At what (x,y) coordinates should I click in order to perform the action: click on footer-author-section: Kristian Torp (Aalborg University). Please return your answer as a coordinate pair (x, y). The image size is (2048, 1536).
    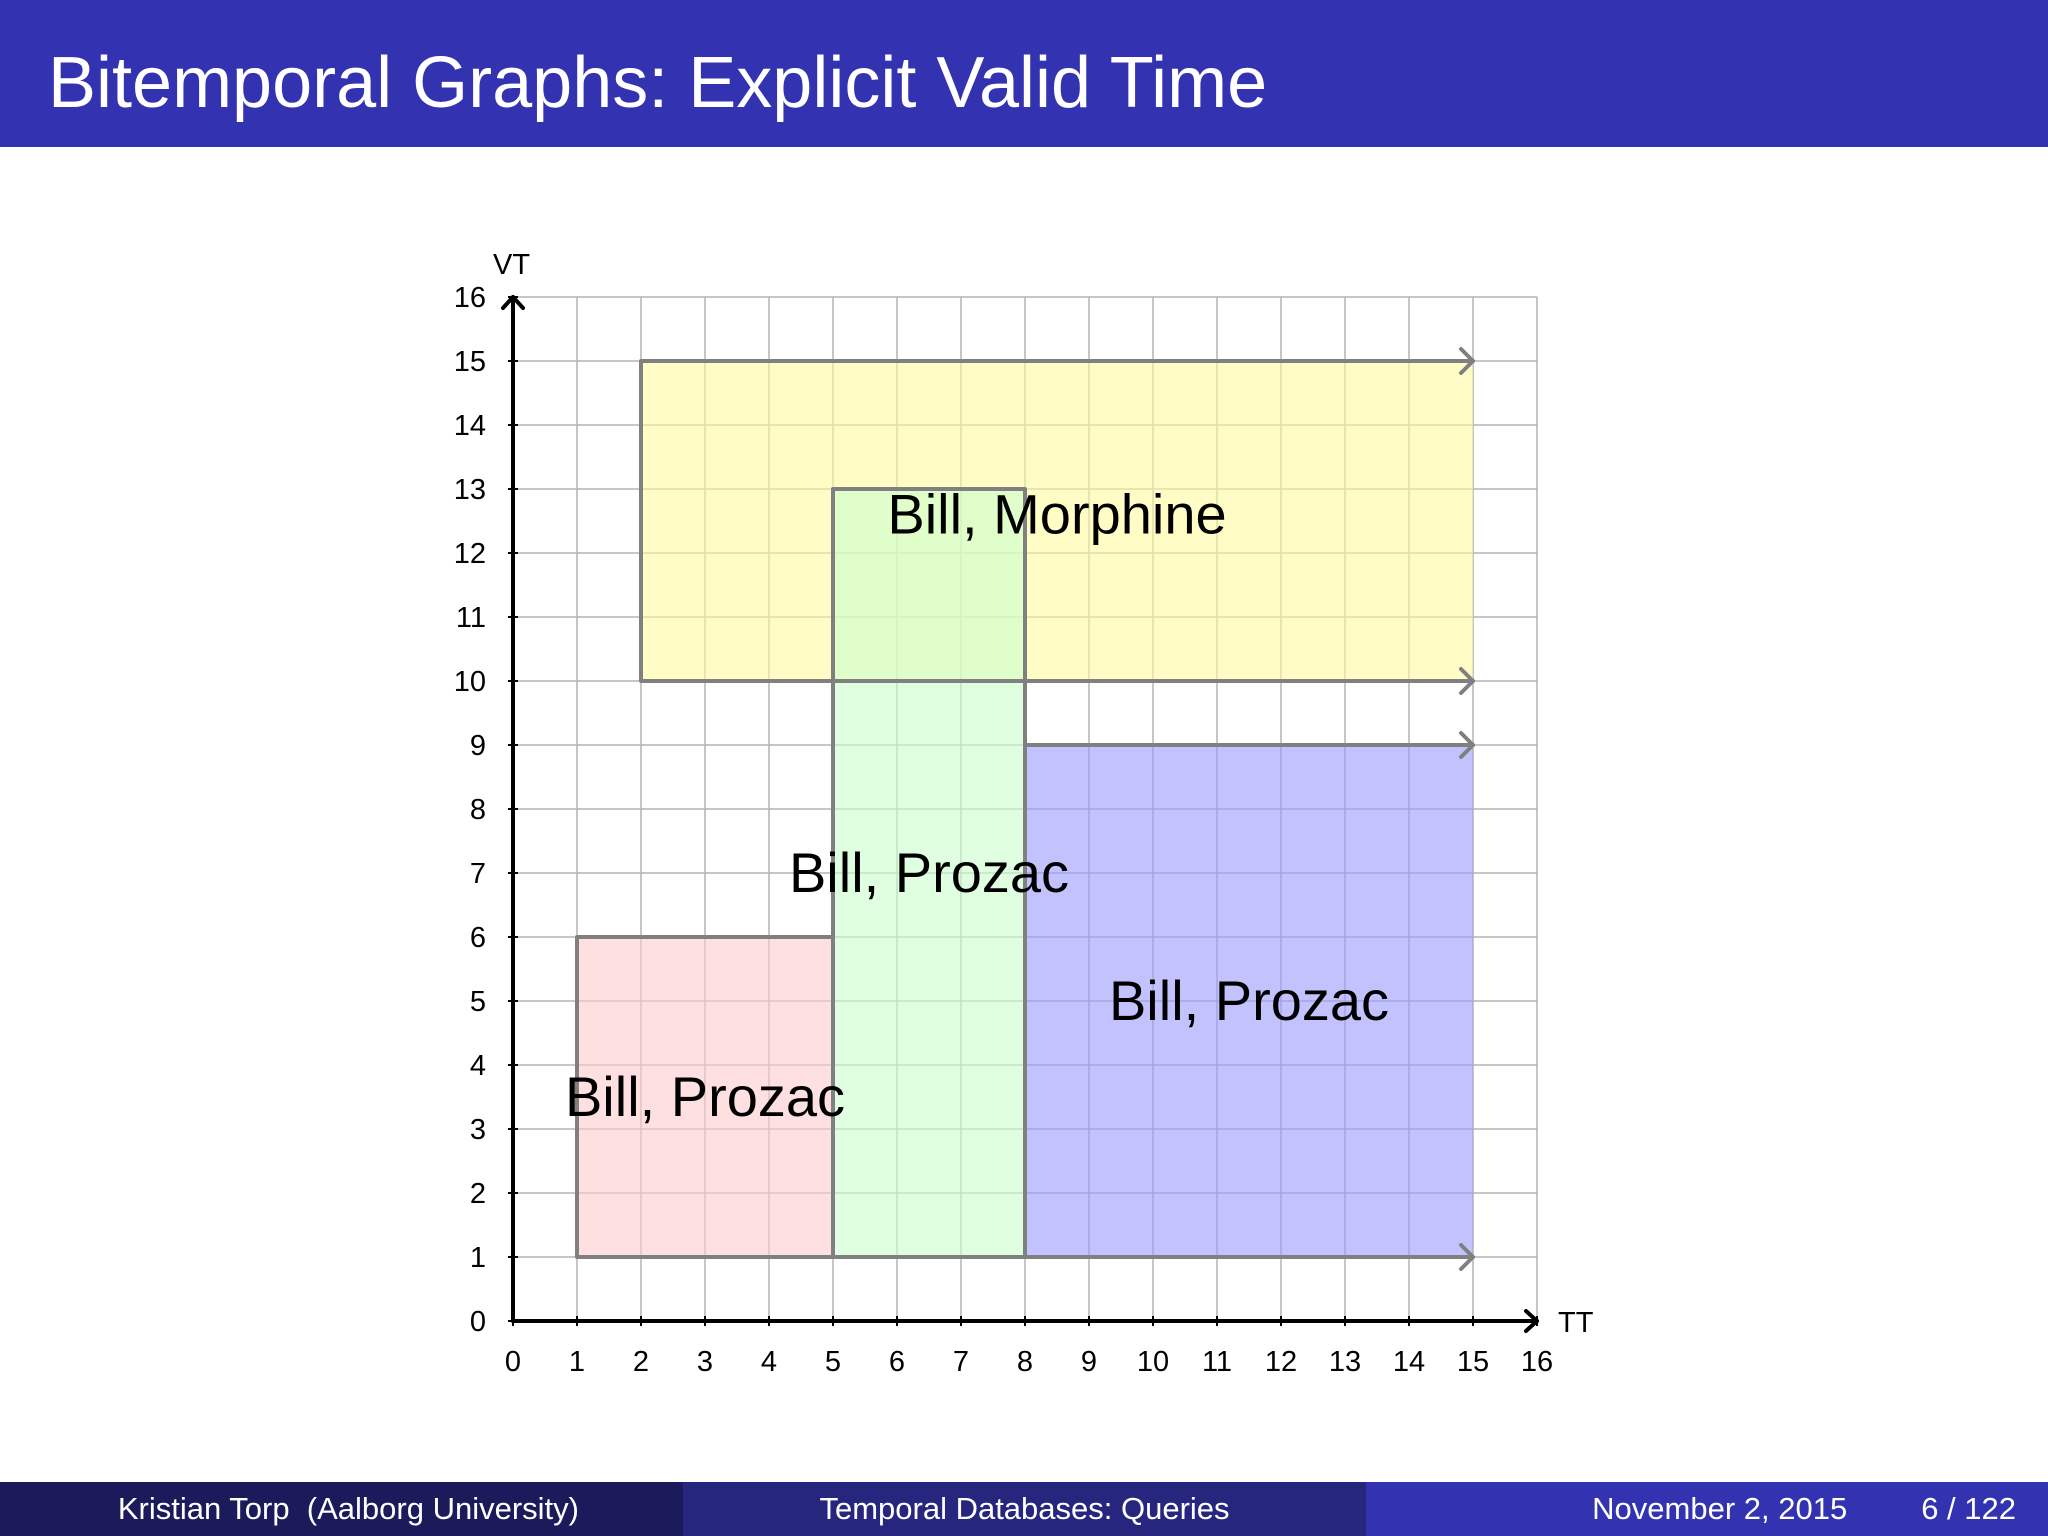
    Looking at the image, I should click on (341, 1509).